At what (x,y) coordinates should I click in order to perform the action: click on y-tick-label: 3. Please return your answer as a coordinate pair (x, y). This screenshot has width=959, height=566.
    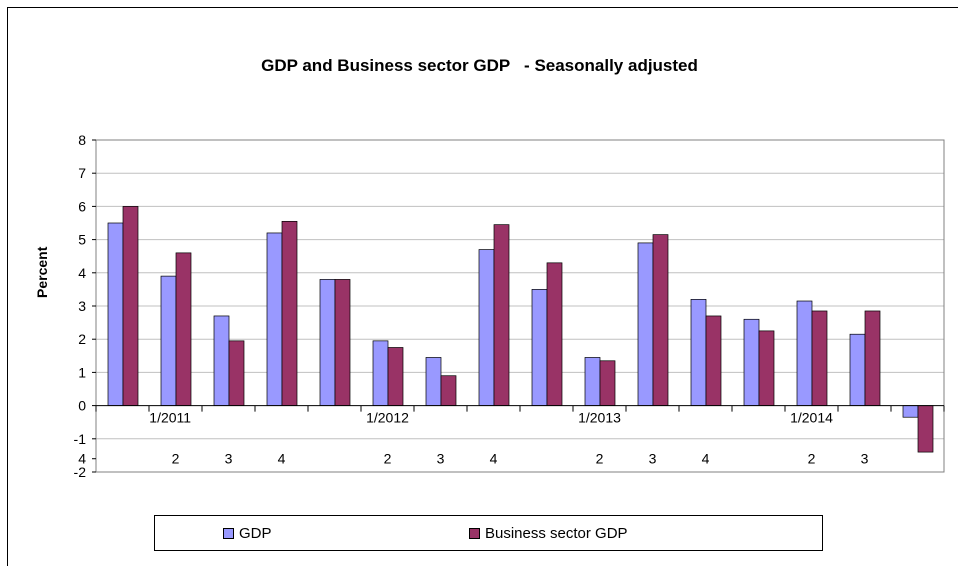
    Looking at the image, I should click on (82, 306).